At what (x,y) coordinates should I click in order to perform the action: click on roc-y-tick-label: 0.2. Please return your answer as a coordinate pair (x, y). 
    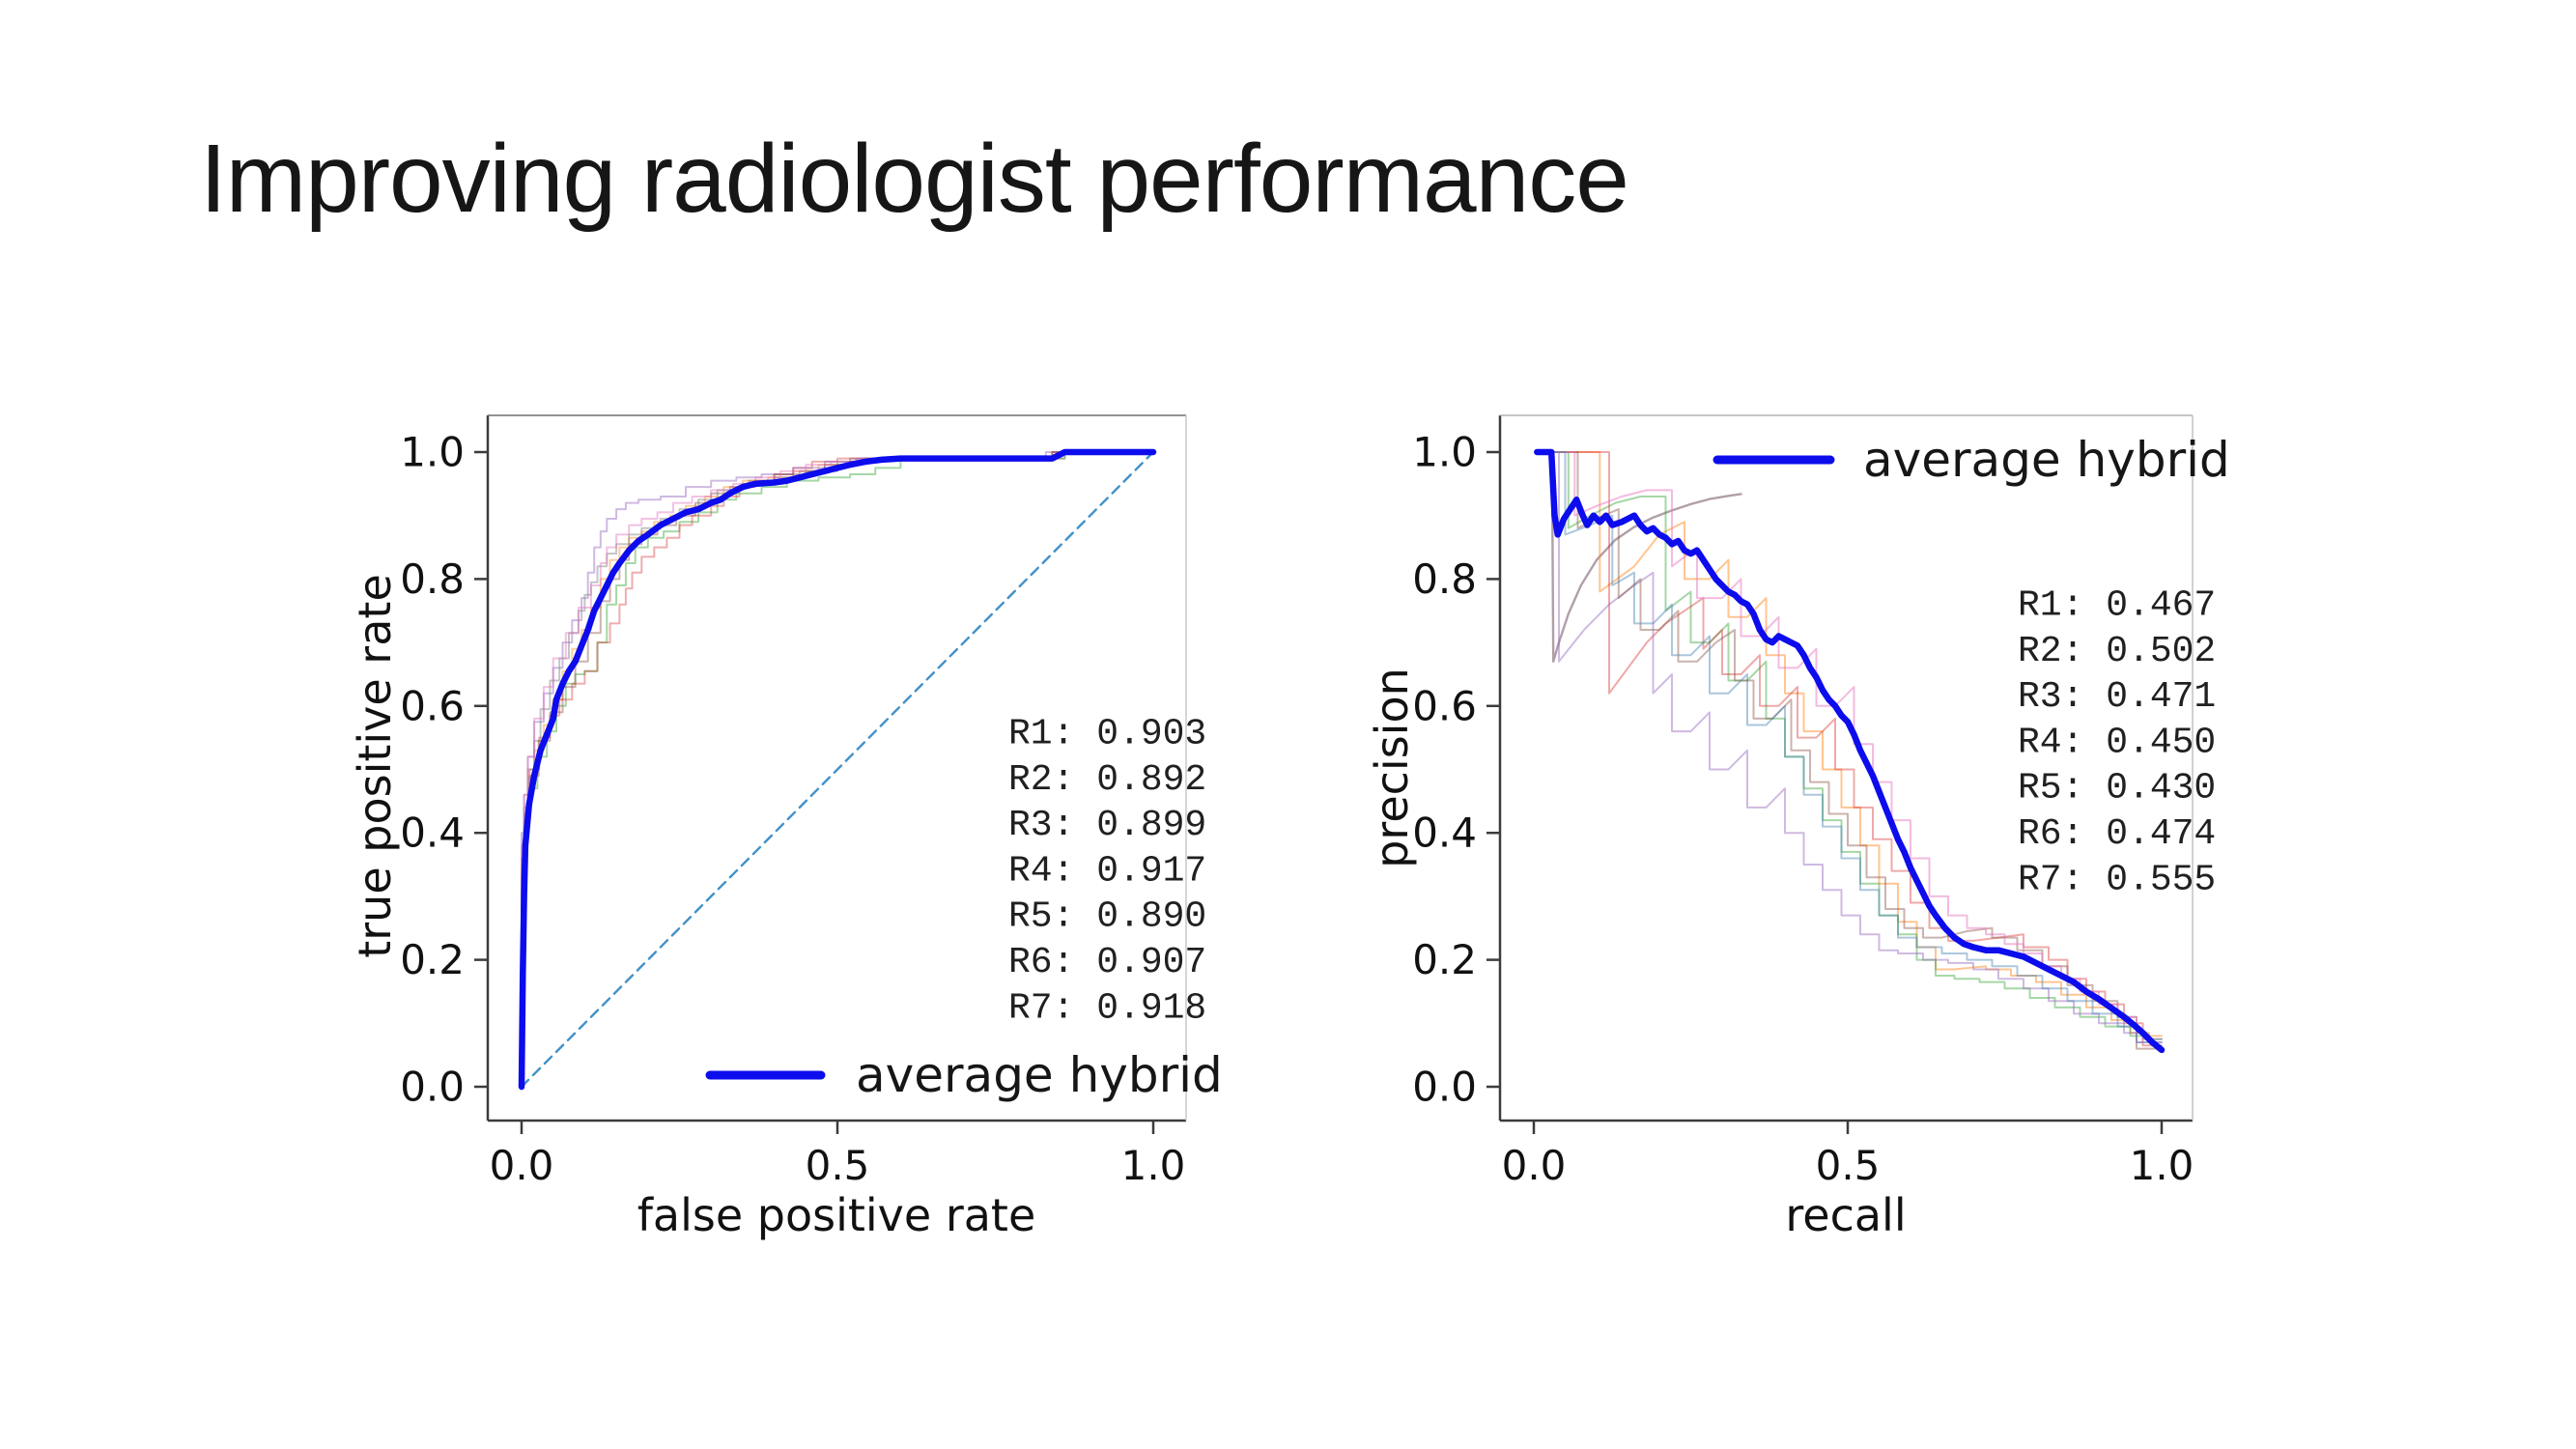
    Looking at the image, I should click on (432, 959).